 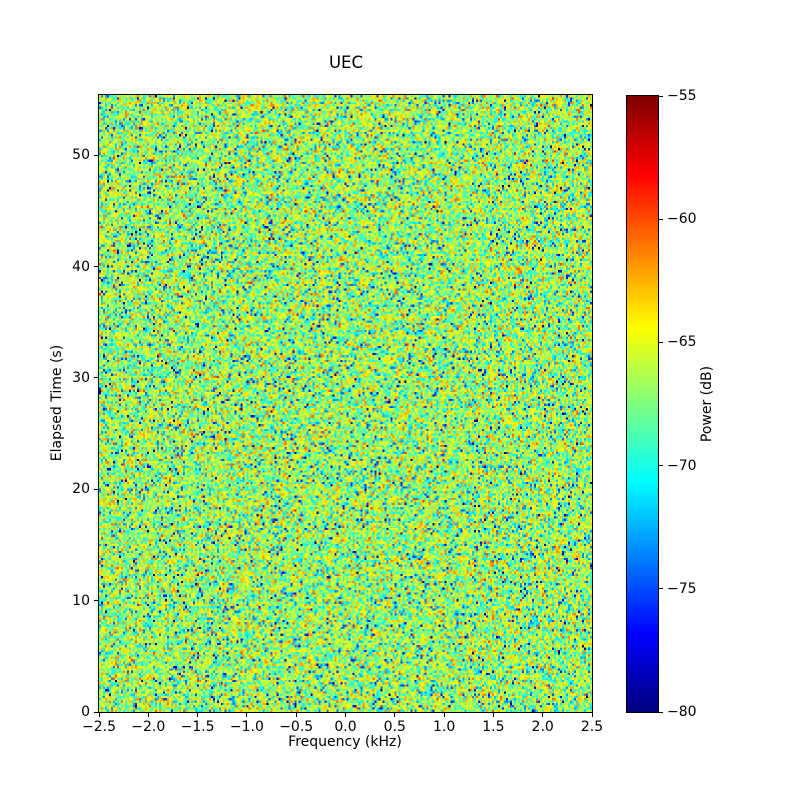 I want to click on colorbar-tick-label: −75, so click(x=682, y=588).